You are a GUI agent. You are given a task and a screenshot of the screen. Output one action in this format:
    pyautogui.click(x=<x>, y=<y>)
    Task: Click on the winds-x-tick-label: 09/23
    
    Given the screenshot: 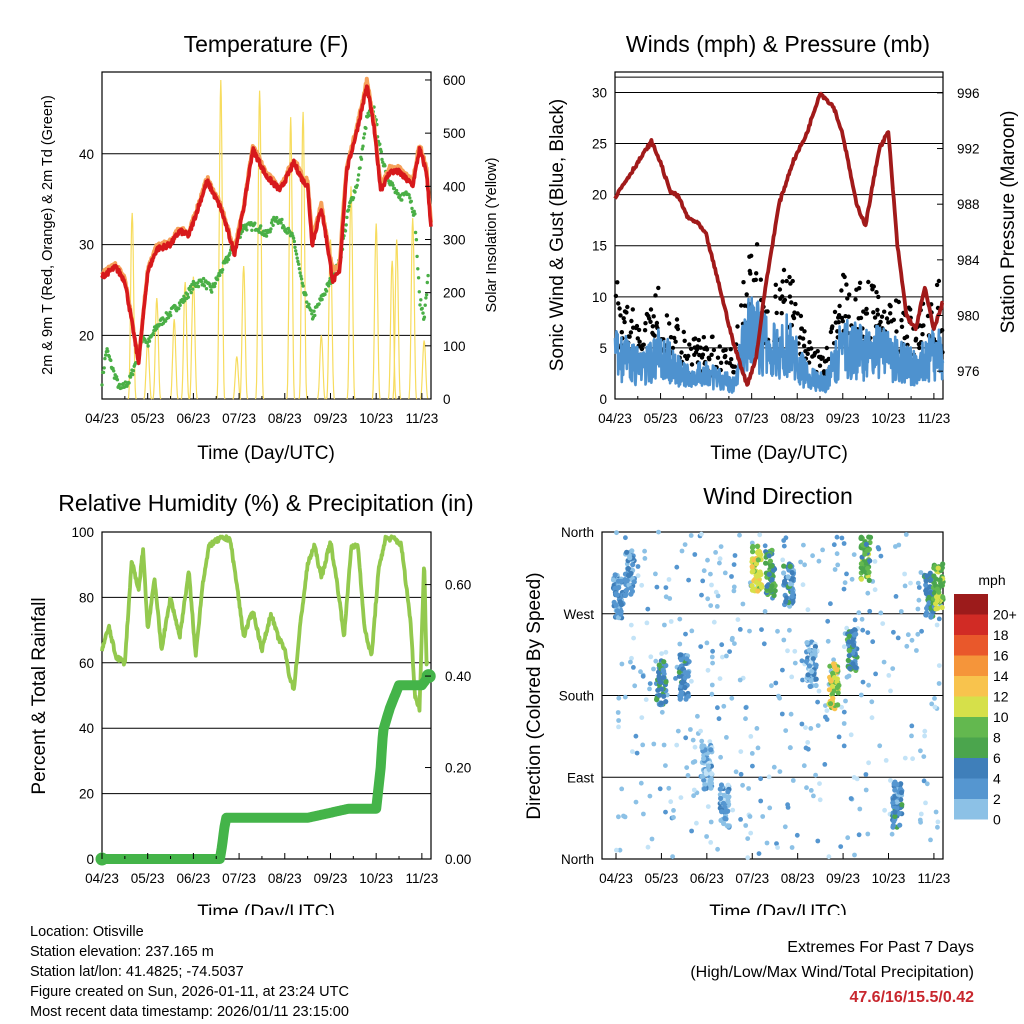 What is the action you would take?
    pyautogui.click(x=843, y=418)
    